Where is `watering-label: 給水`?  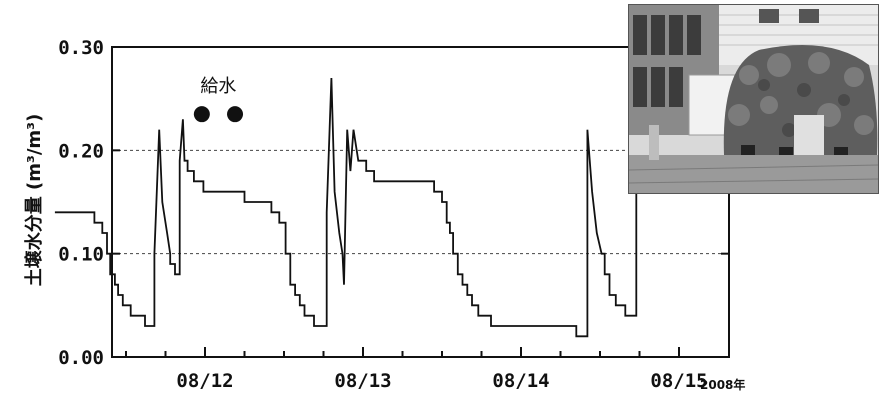 watering-label: 給水 is located at coordinates (218, 86).